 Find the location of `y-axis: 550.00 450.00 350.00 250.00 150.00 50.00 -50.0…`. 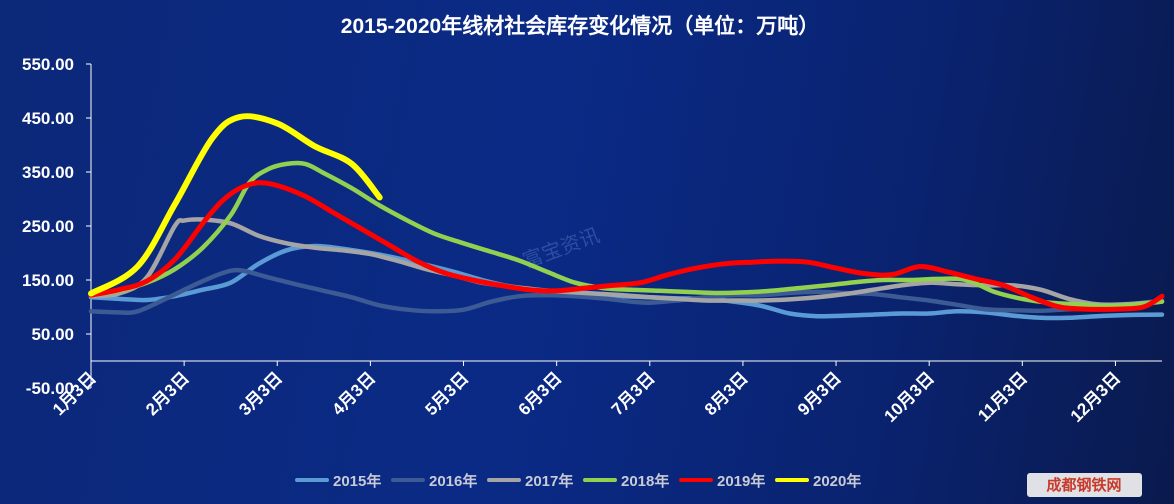

y-axis: 550.00 450.00 350.00 250.00 150.00 50.00 -50.0… is located at coordinates (57, 226).